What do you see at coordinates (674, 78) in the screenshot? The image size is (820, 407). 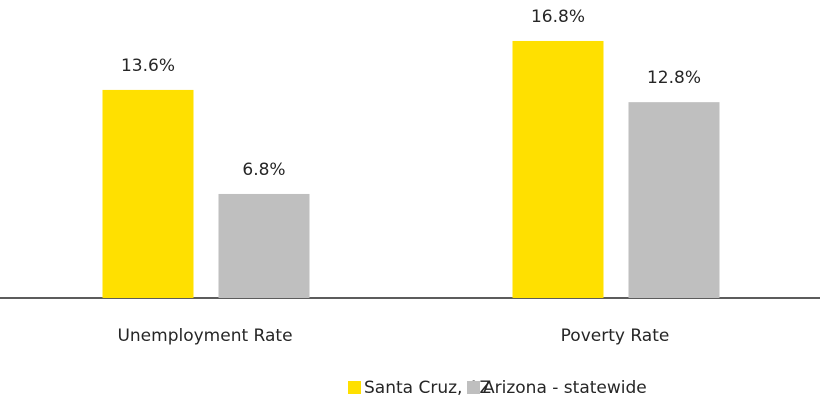 I see `value-label: 12.8%` at bounding box center [674, 78].